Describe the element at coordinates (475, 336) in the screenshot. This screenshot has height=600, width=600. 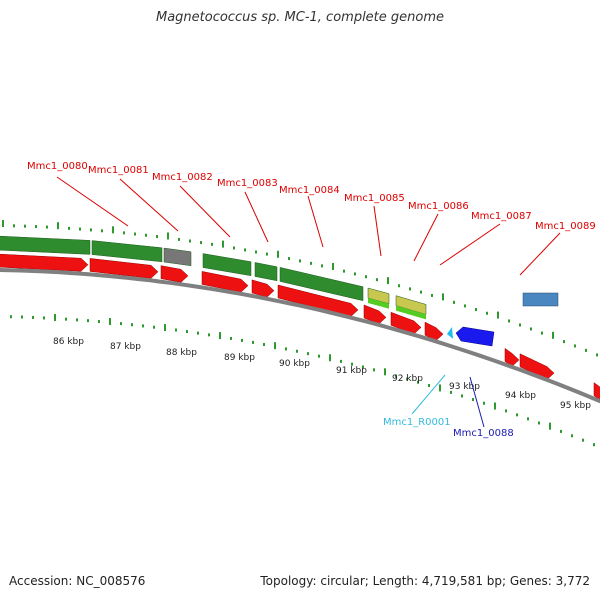
I see `reverse-cds-blue-arrow` at that location.